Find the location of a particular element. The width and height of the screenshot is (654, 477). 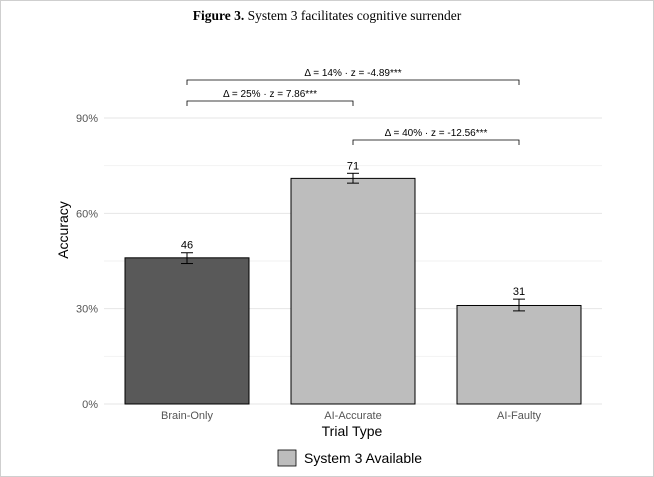

x-tick-labels: Brain-Only AI-Accurate AI-Faulty is located at coordinates (351, 416).